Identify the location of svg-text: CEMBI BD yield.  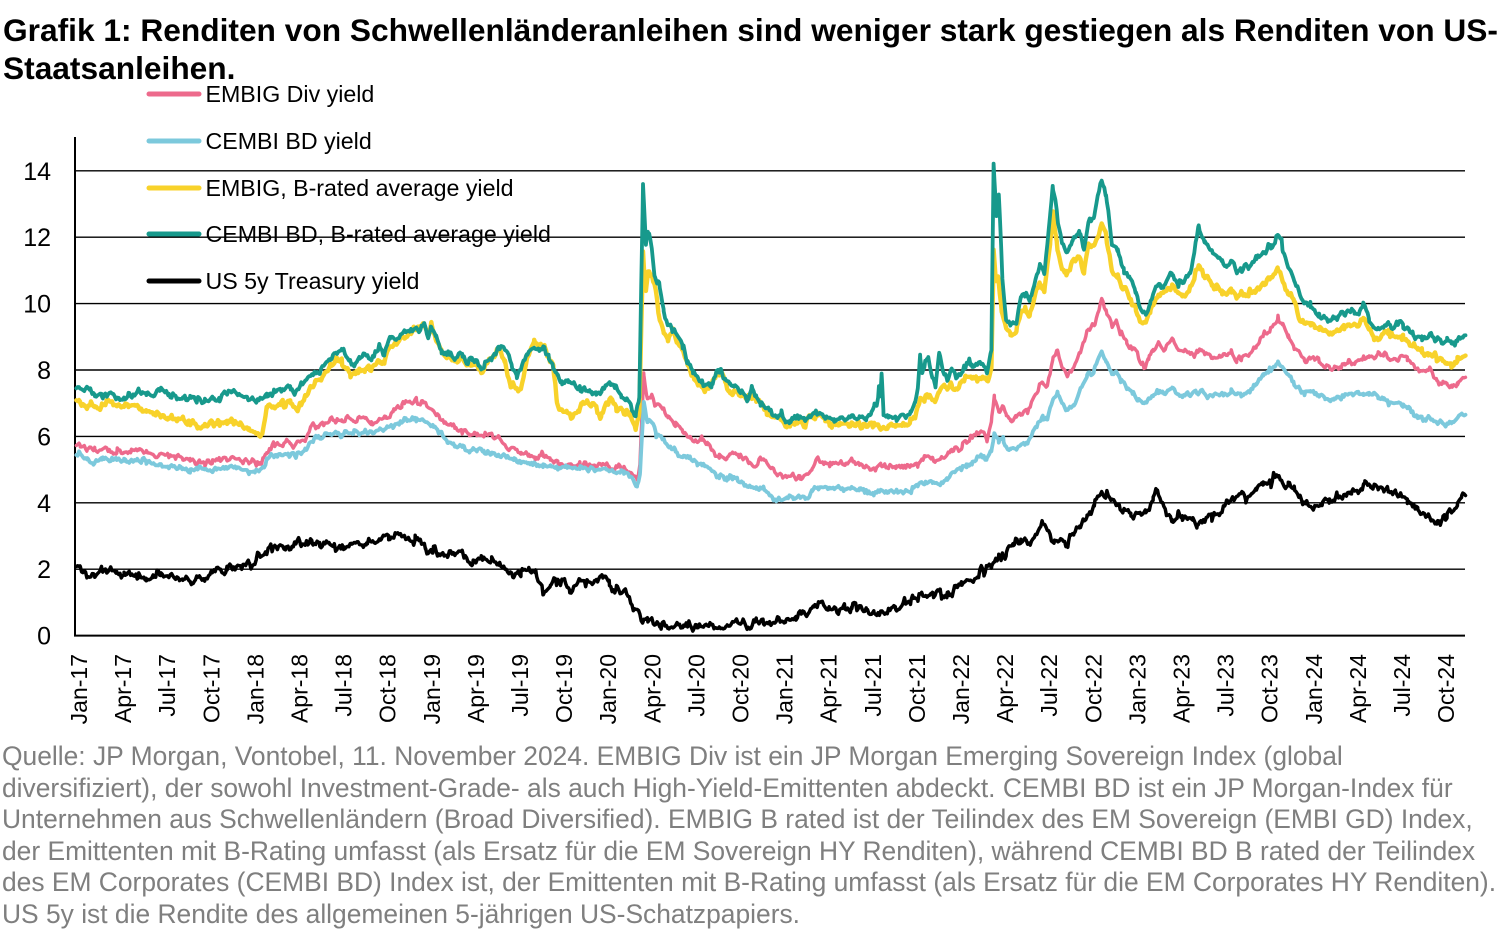
(289, 141).